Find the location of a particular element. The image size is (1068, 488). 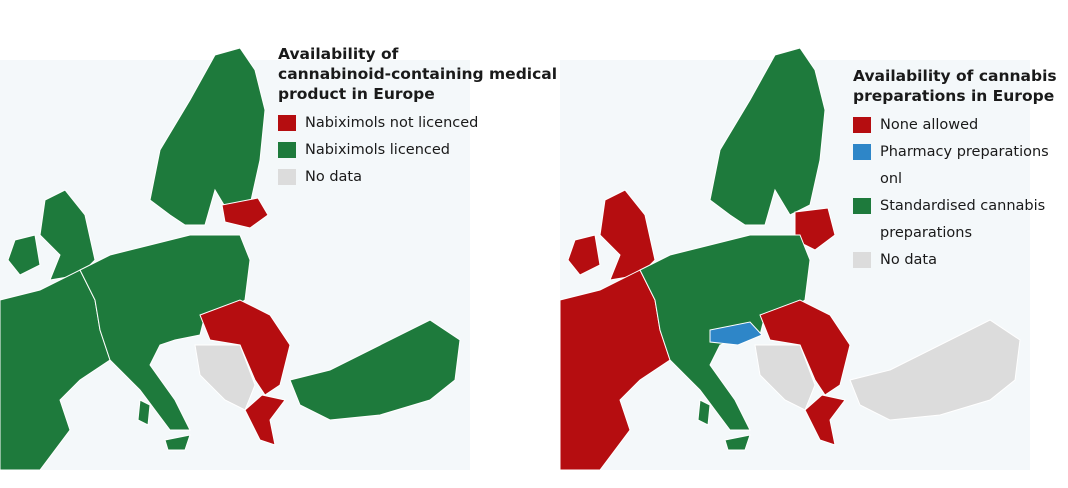

legend-item: Nabiximols not licenced is located at coordinates (417, 123).